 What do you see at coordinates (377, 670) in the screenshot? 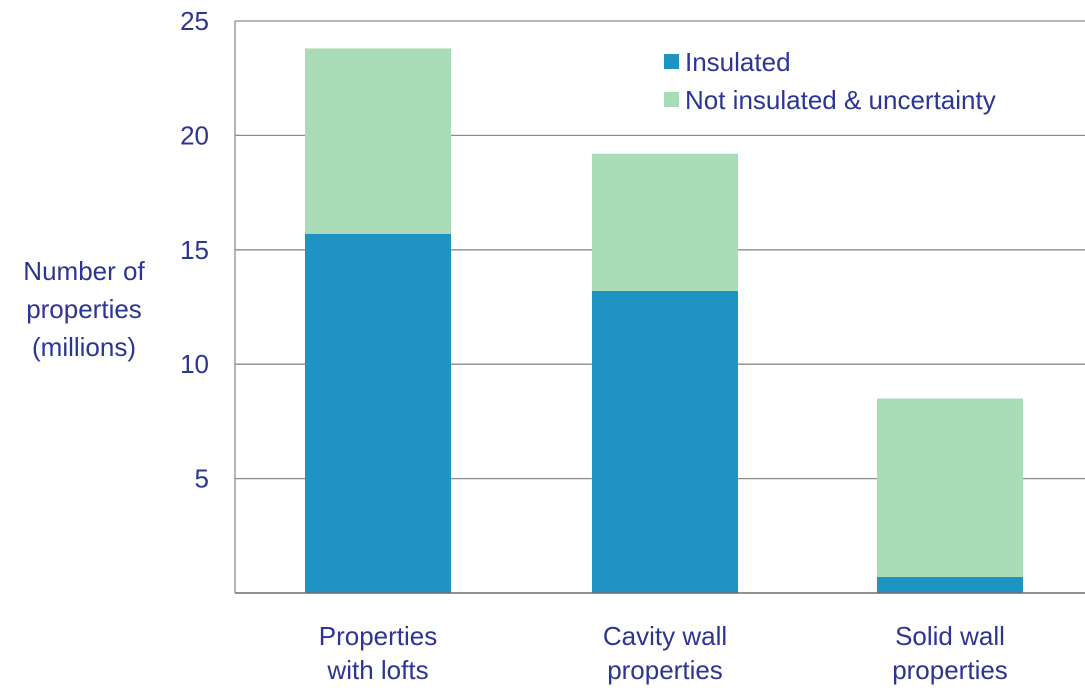
I see `x-tick-label: with lofts` at bounding box center [377, 670].